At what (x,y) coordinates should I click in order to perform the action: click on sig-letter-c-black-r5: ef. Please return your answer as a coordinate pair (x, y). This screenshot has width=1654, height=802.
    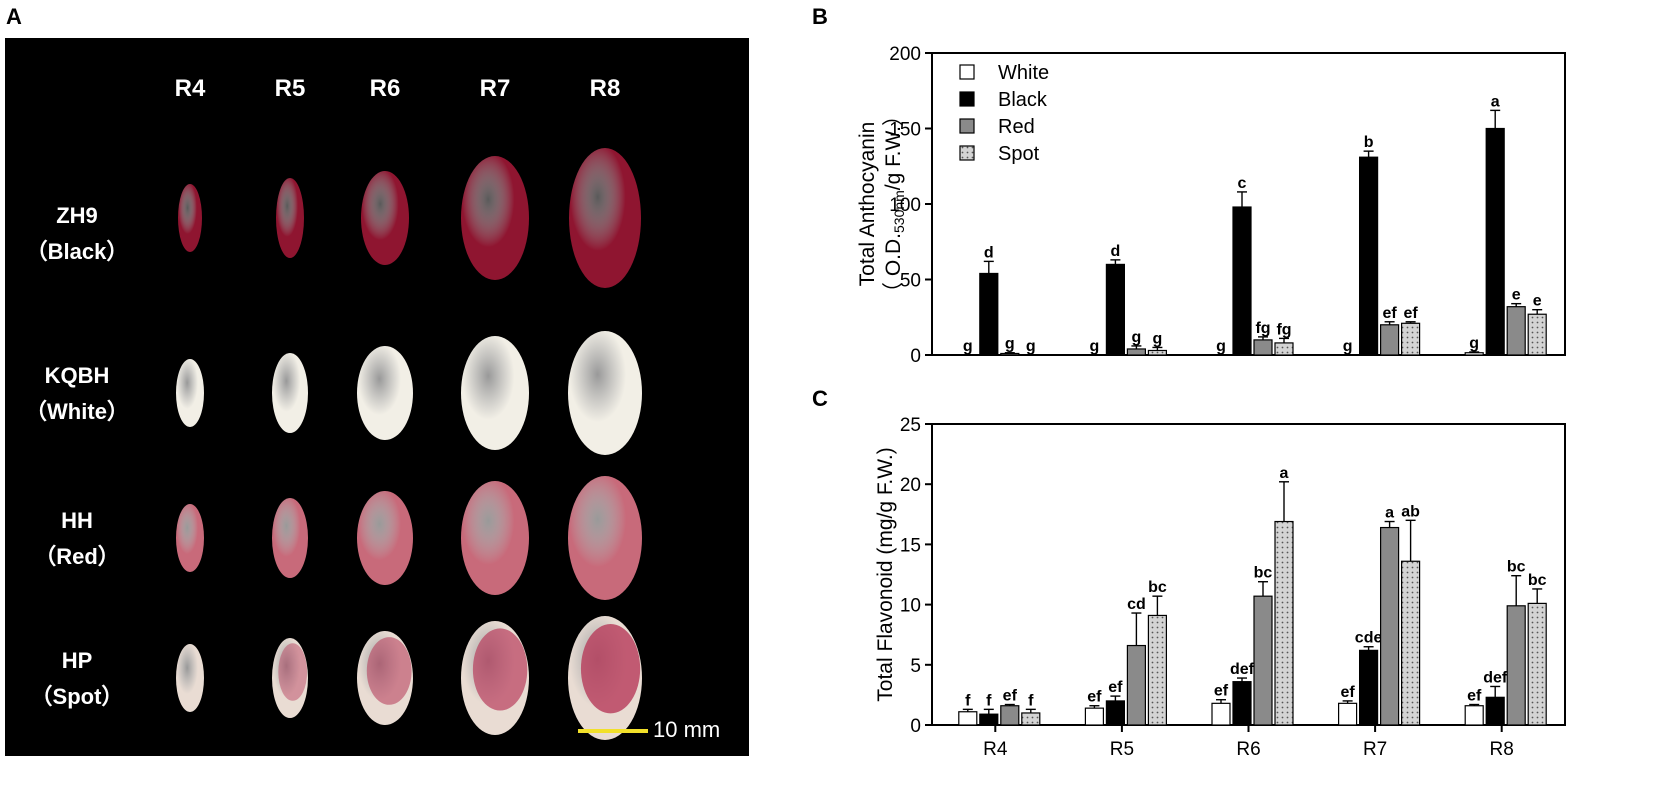
    Looking at the image, I should click on (1115, 687).